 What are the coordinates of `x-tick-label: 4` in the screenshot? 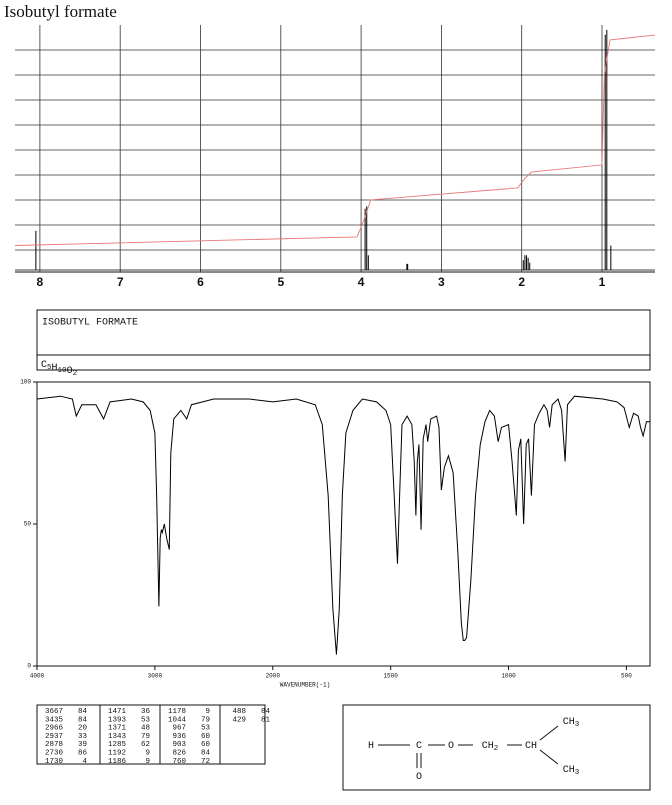 It's located at (361, 282).